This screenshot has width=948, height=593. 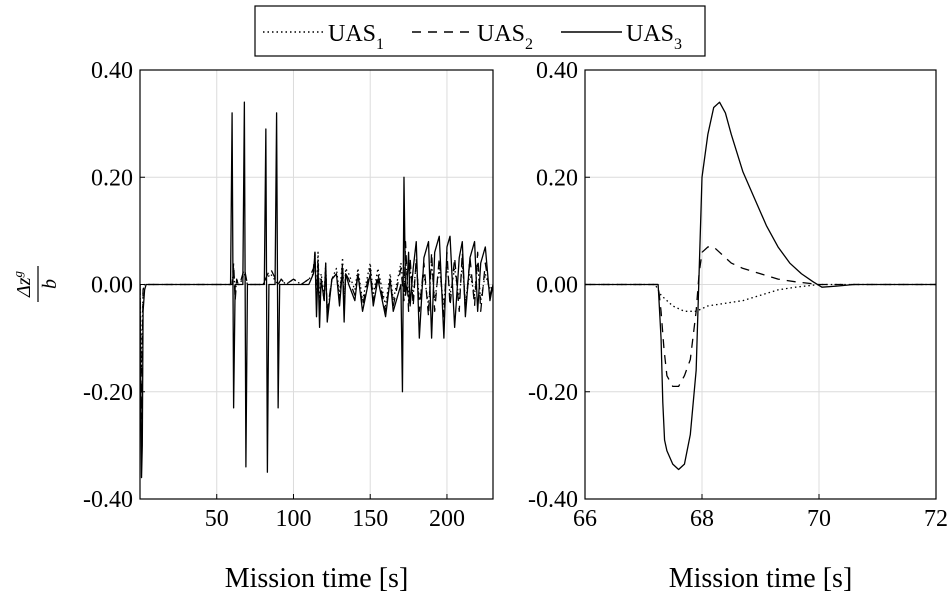 What do you see at coordinates (557, 178) in the screenshot?
I see `chart2-ytick-label-3: 0.20` at bounding box center [557, 178].